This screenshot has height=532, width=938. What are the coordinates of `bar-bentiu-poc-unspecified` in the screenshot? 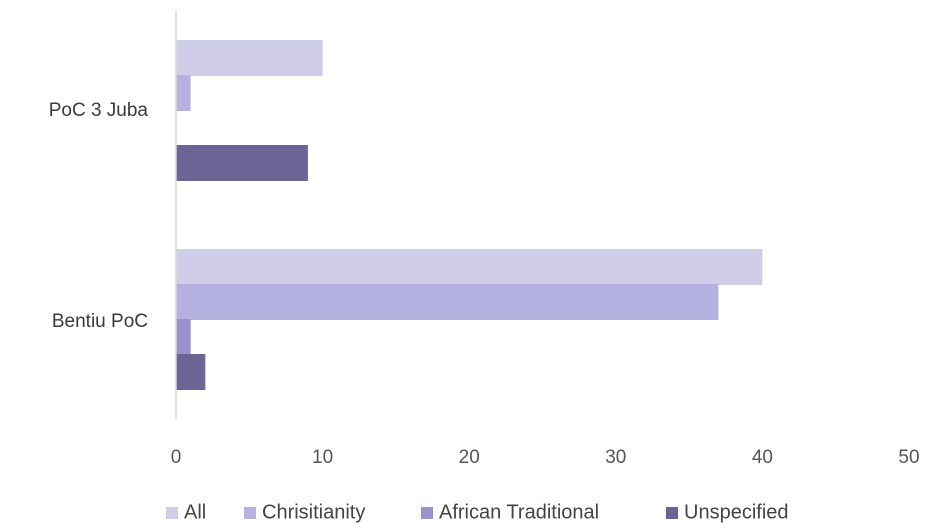 It's located at (191, 372).